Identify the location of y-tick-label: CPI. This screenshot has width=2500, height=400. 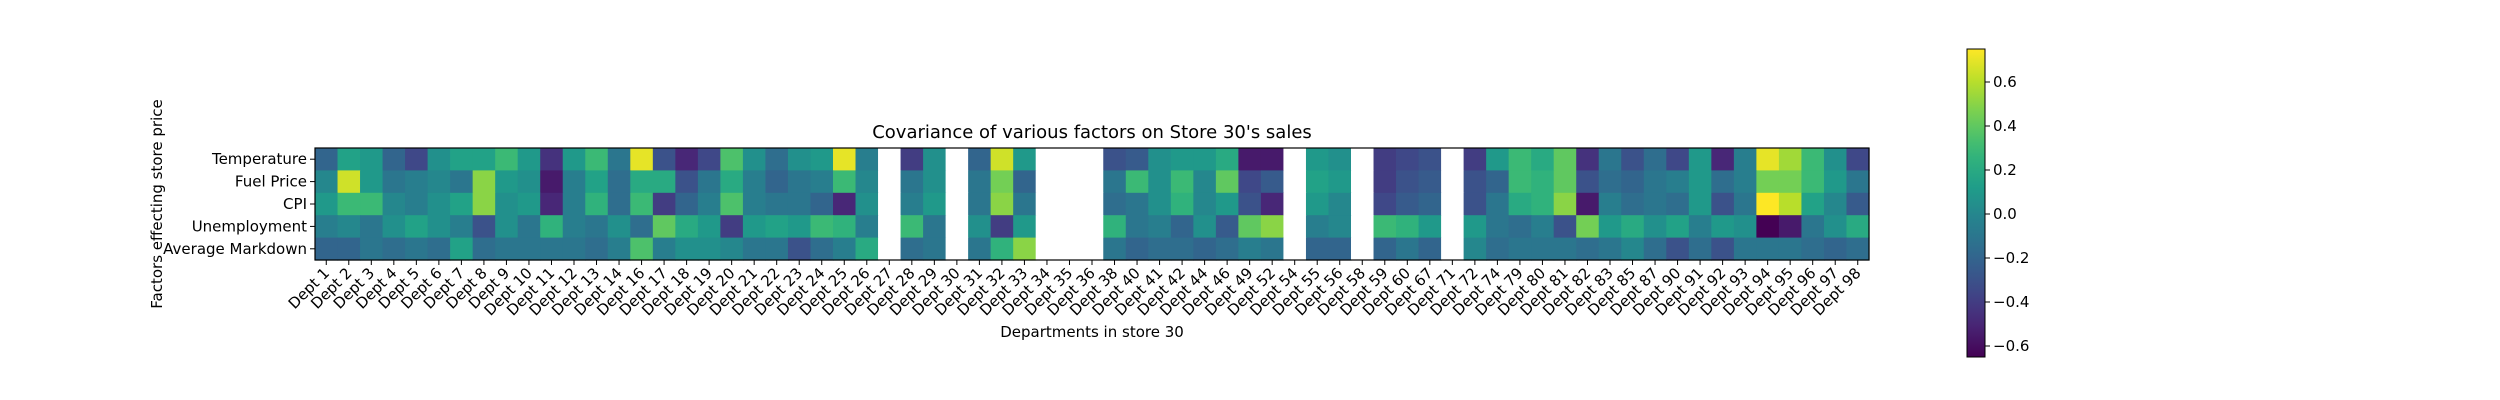
(295, 204).